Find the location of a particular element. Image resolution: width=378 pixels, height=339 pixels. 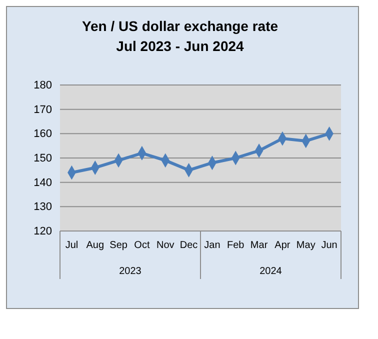

y-tick-label: 120 is located at coordinates (43, 232).